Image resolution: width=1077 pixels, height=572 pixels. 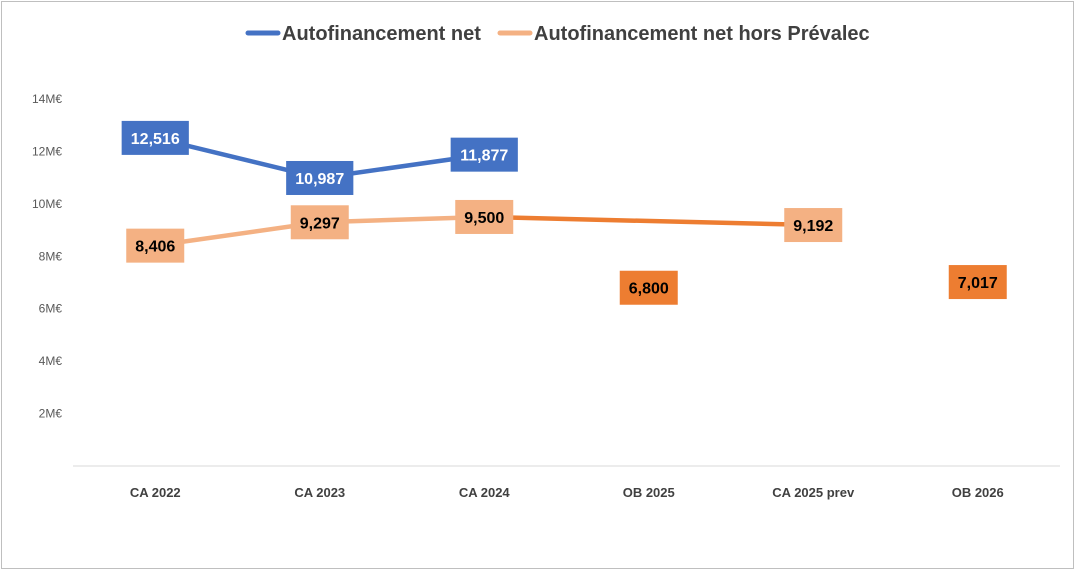 I want to click on series-2-data-label: 9,297, so click(x=320, y=223).